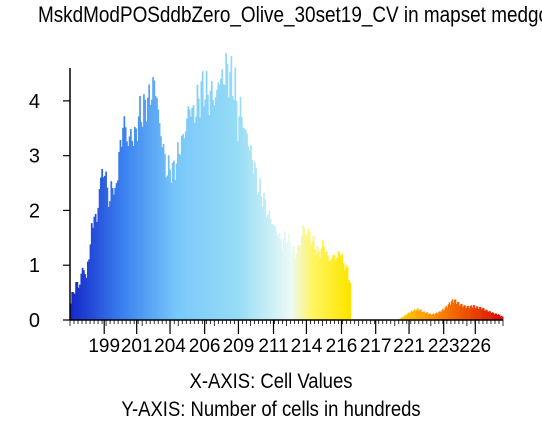  Describe the element at coordinates (34, 211) in the screenshot. I see `y-tick-label: 2` at that location.